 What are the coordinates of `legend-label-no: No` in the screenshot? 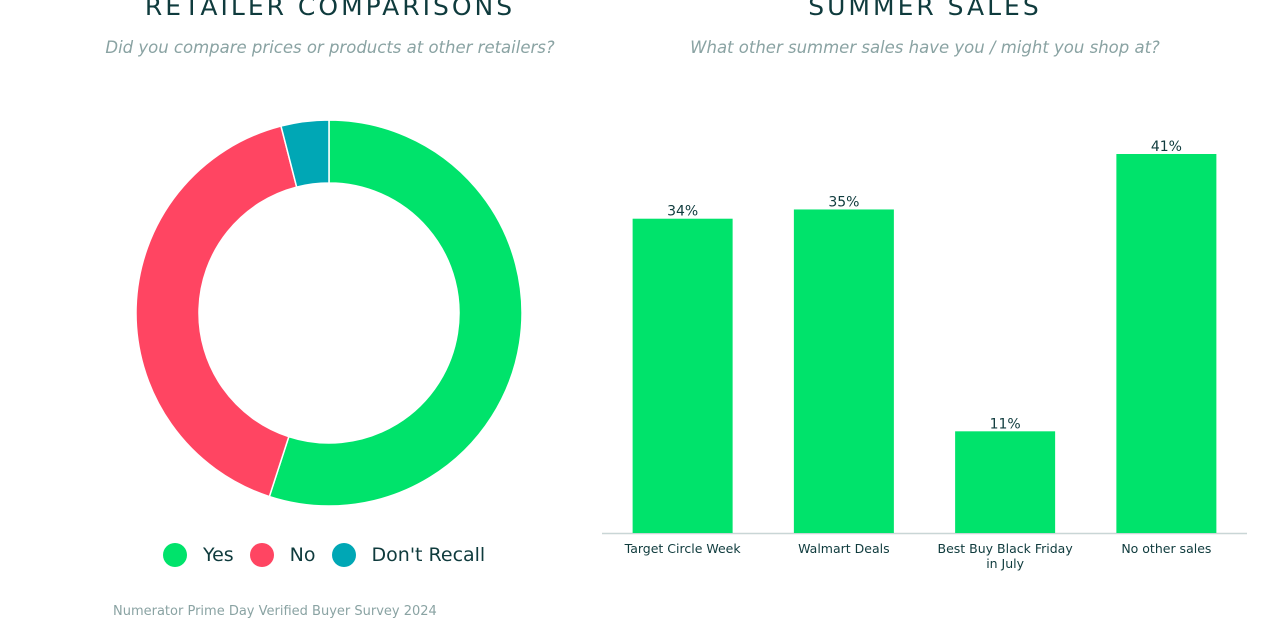 It's located at (302, 555).